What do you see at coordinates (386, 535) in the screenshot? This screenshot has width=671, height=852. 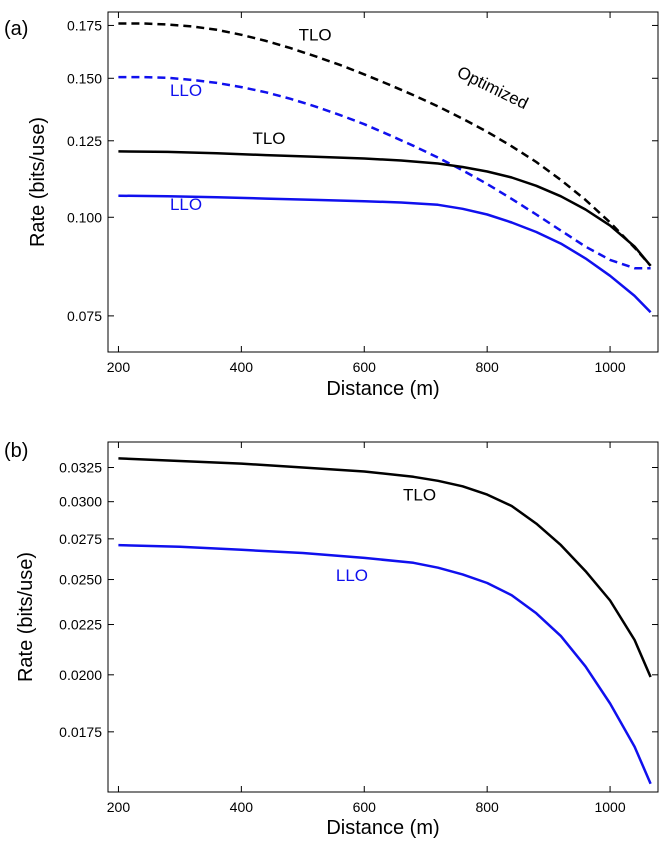 I see `annotations-b: TLO LLO` at bounding box center [386, 535].